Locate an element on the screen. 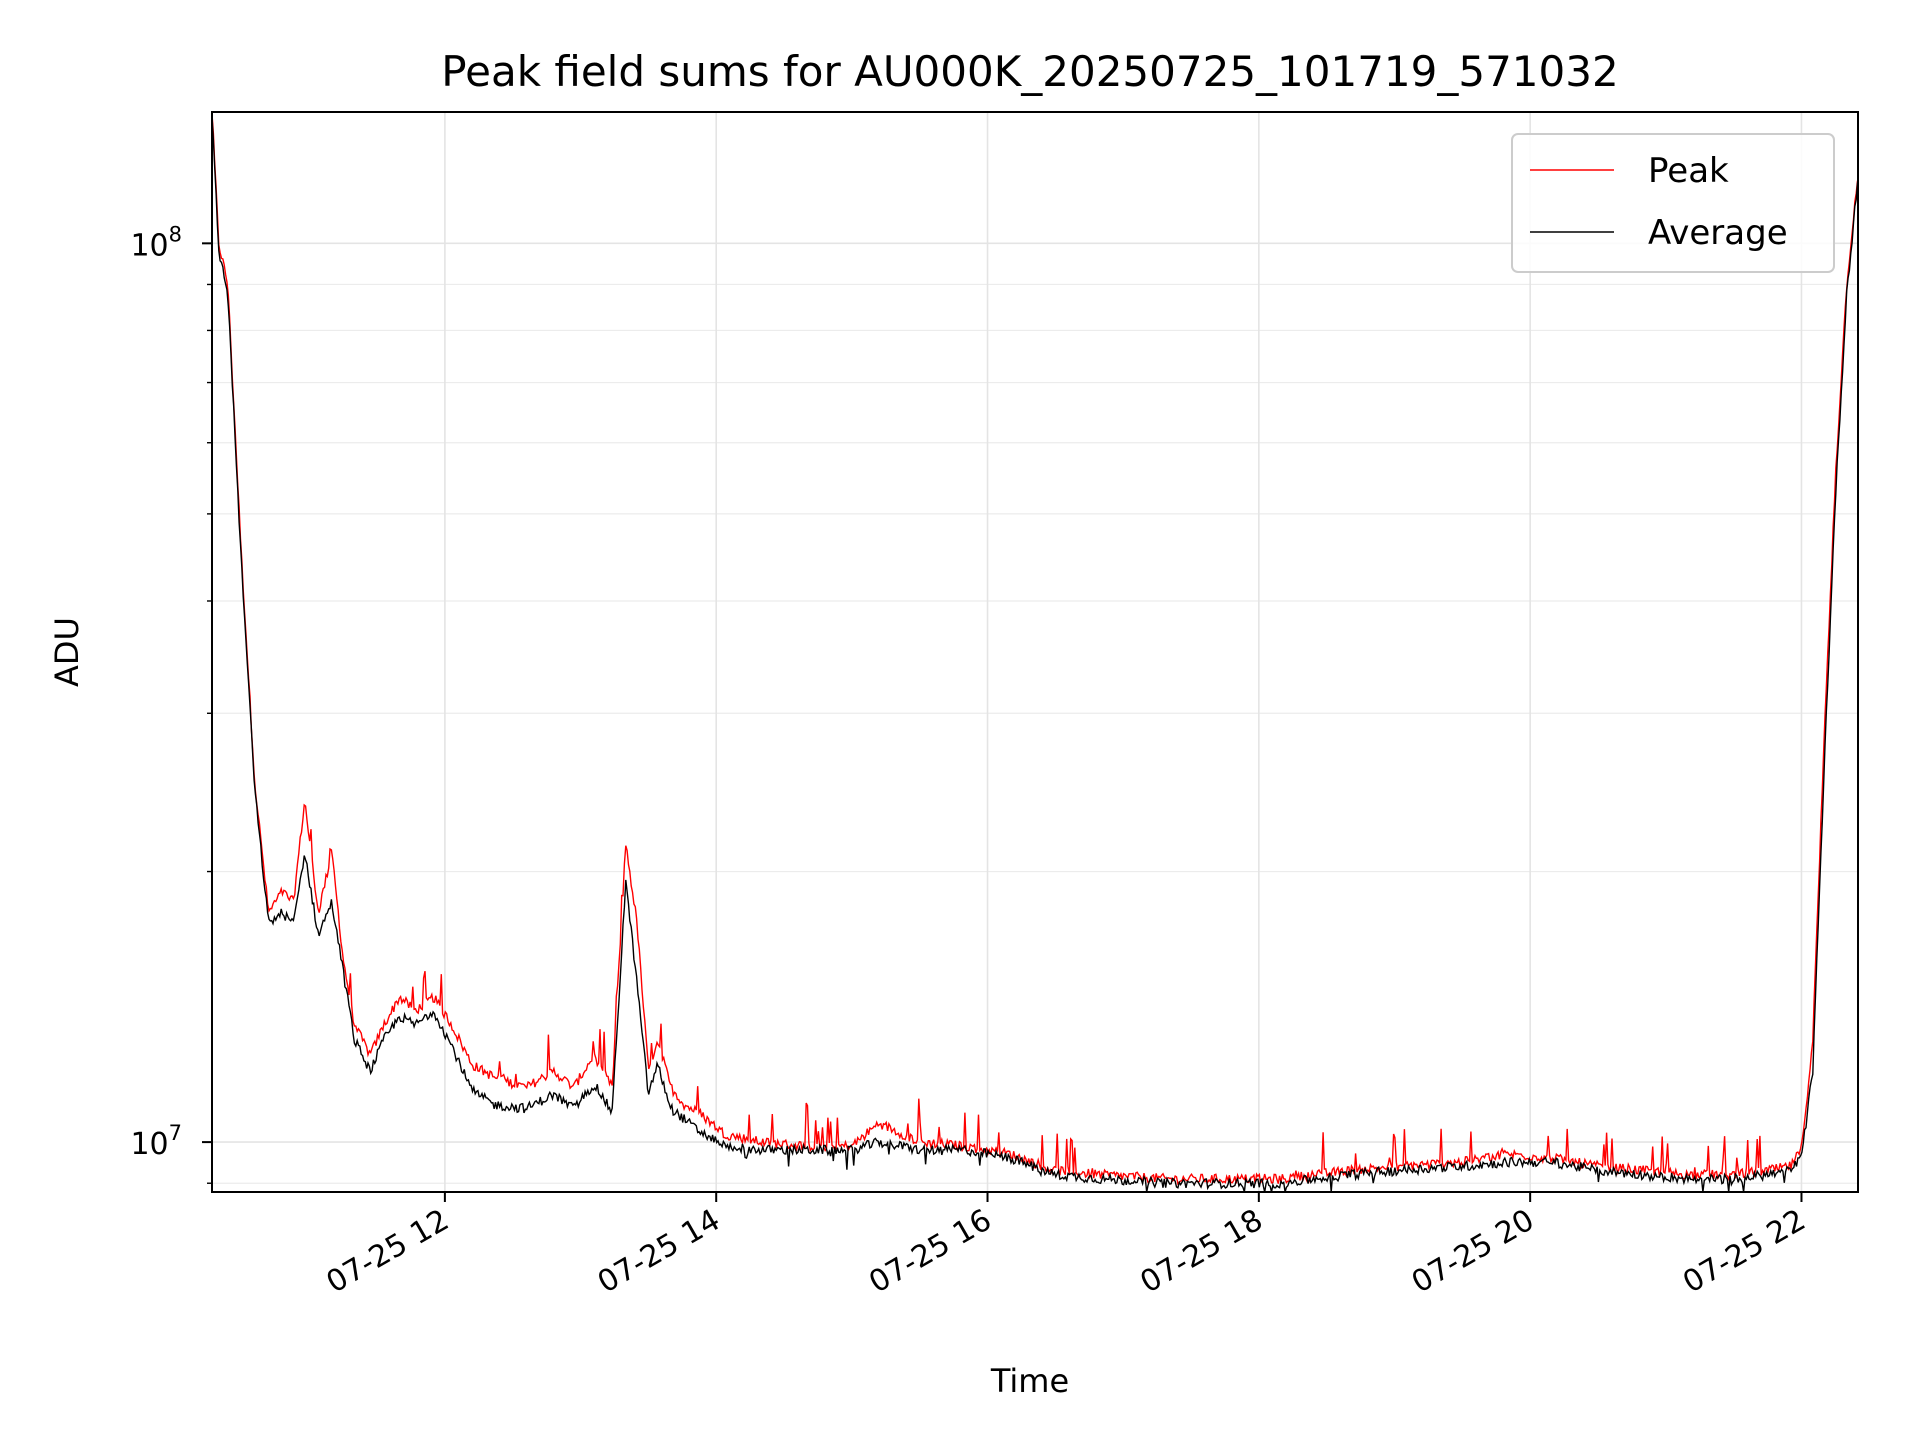 This screenshot has width=1920, height=1440. y-axis-label: ADU is located at coordinates (67, 652).